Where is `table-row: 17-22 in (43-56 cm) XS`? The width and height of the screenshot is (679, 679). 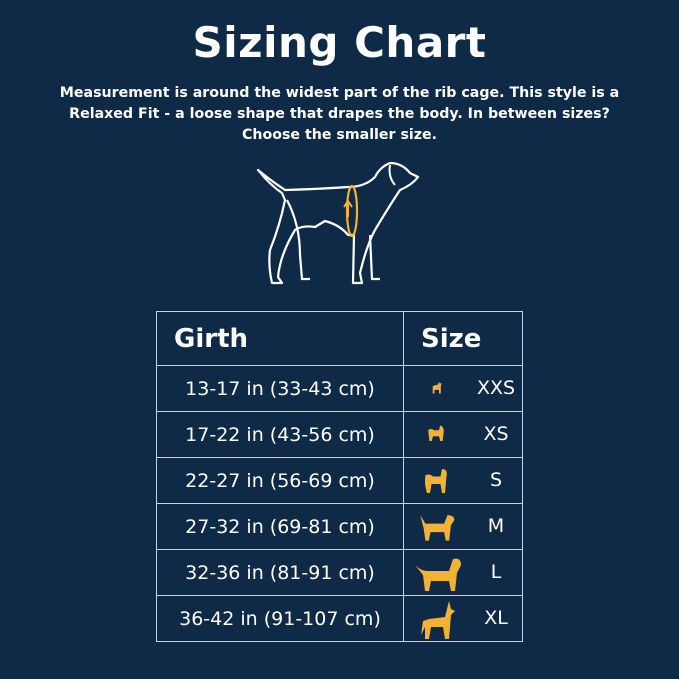
table-row: 17-22 in (43-56 cm) XS is located at coordinates (339, 434).